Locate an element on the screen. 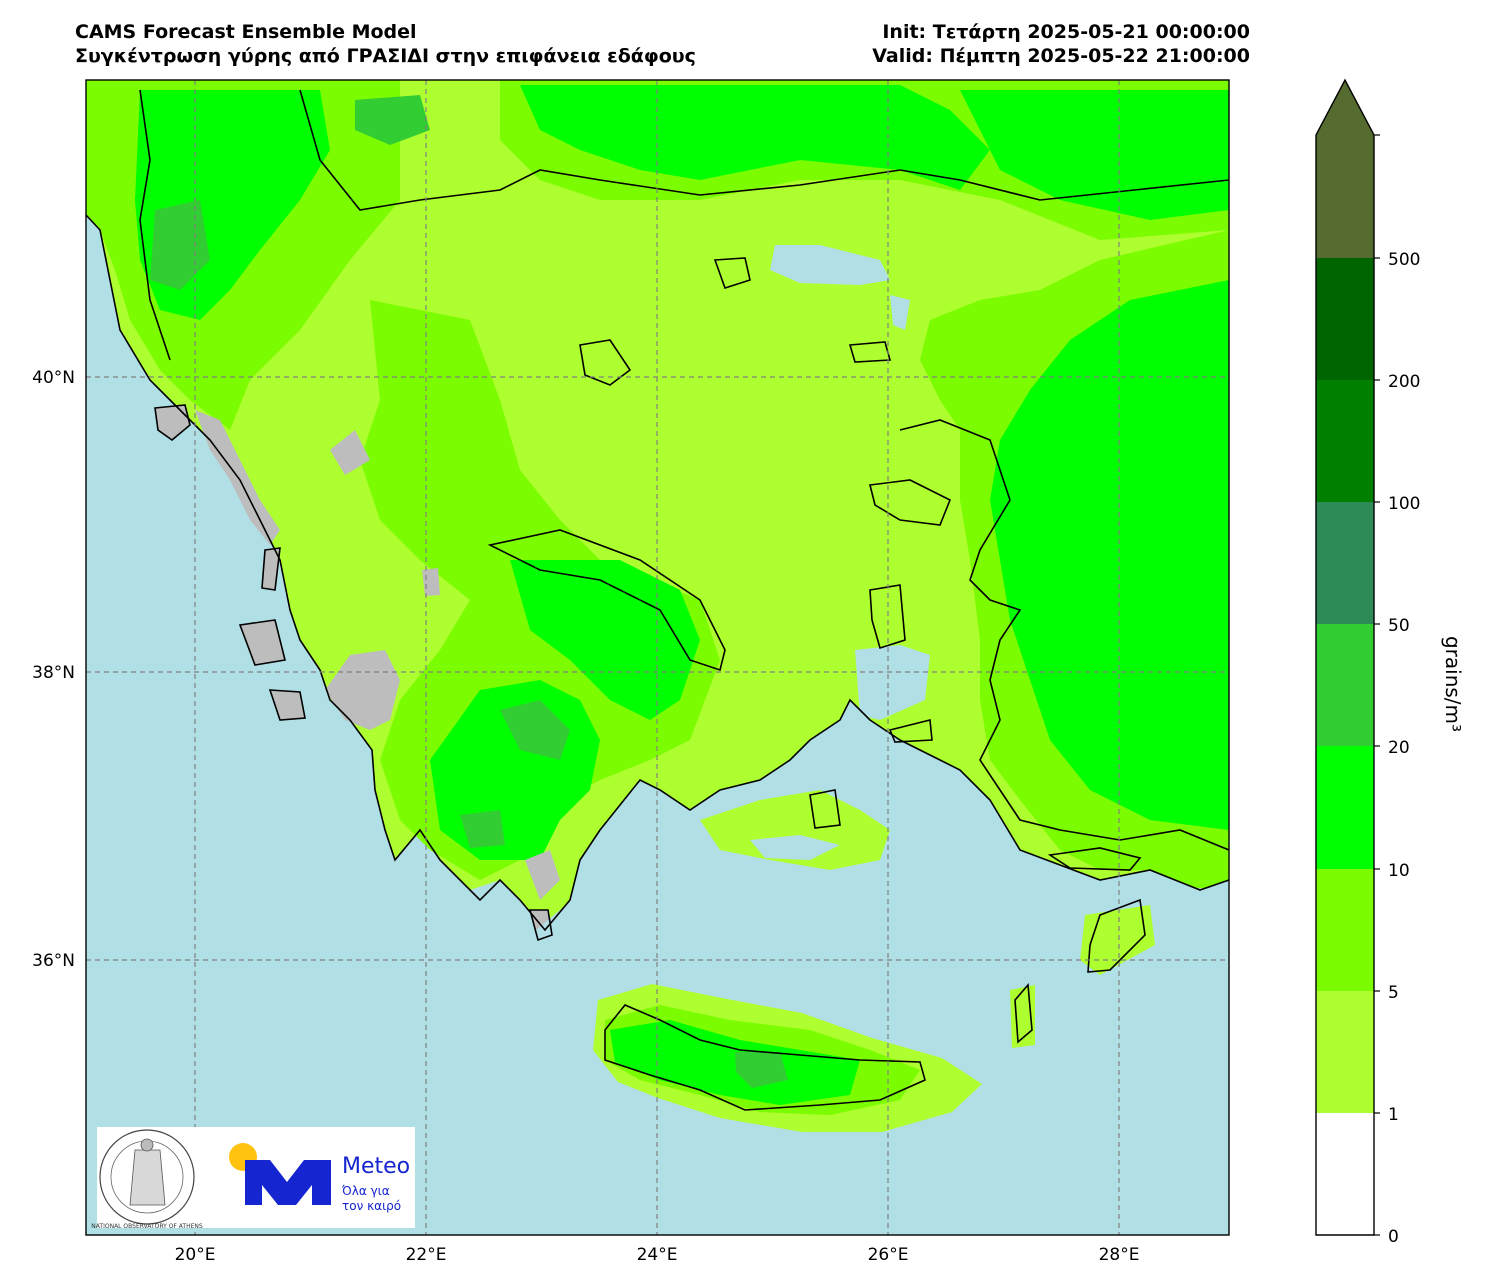 This screenshot has width=1492, height=1288. model-name: CAMS Forecast Ensemble Model is located at coordinates (246, 32).